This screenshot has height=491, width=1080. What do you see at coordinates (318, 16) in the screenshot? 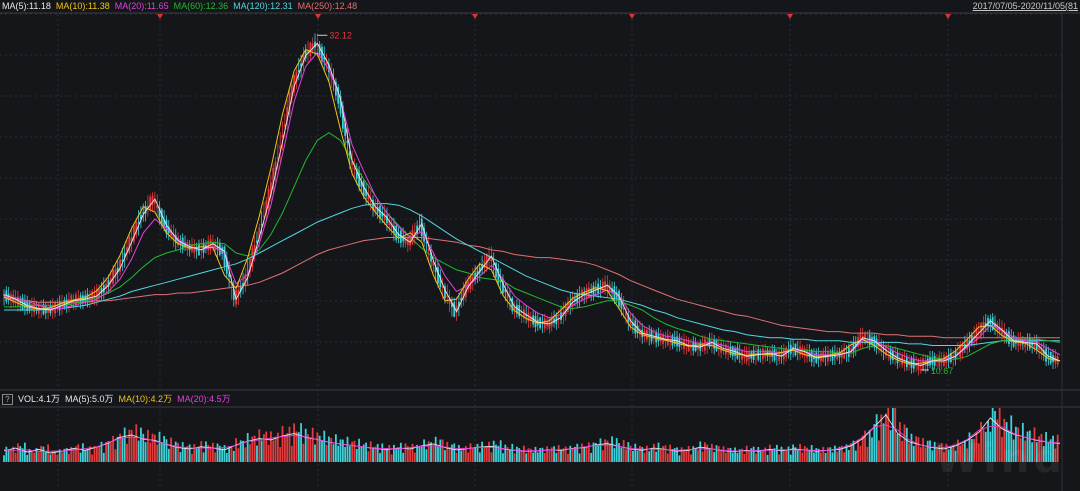
I see `event-marker-icon` at bounding box center [318, 16].